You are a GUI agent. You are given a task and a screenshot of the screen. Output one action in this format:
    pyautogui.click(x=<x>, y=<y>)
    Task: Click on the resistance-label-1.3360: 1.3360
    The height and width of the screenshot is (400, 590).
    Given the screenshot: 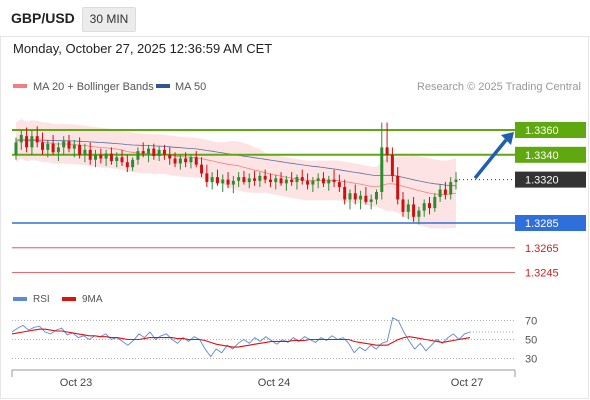 What is the action you would take?
    pyautogui.click(x=542, y=131)
    